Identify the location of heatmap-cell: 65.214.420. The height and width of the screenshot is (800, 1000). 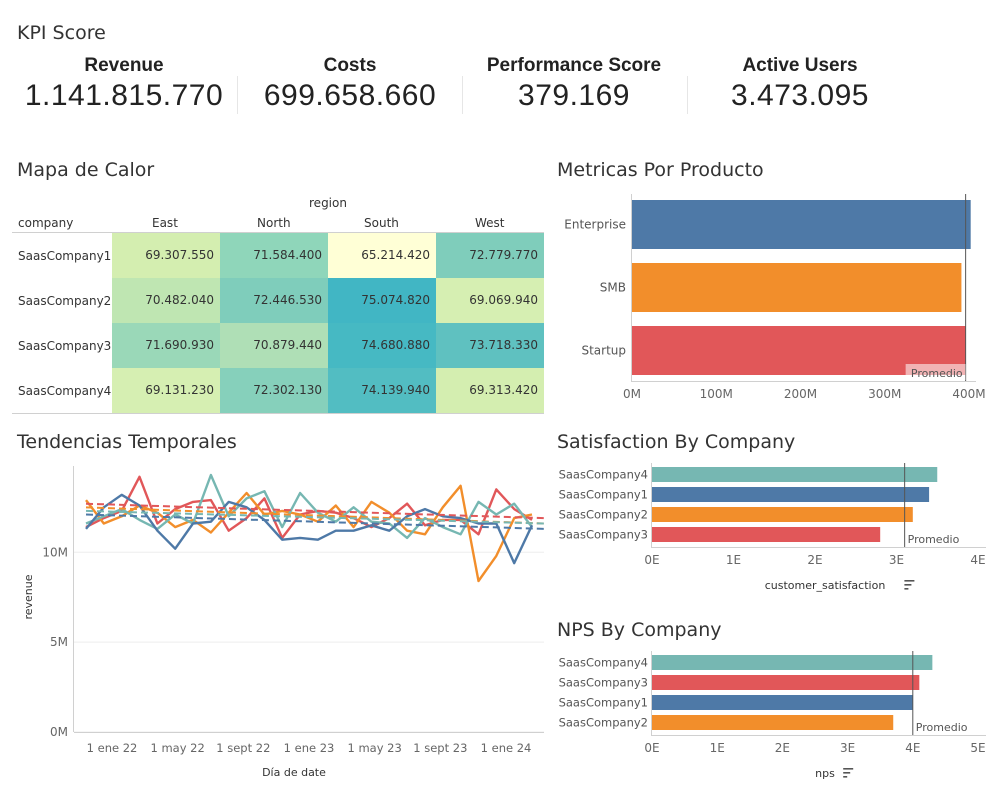
(382, 255).